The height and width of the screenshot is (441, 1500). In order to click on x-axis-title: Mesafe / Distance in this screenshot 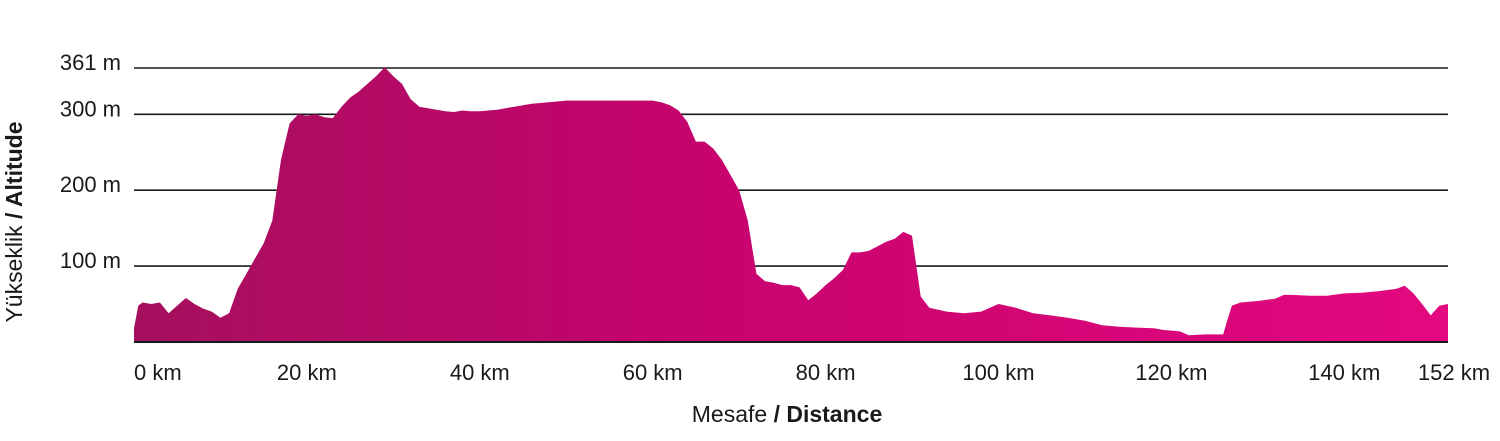, I will do `click(787, 414)`.